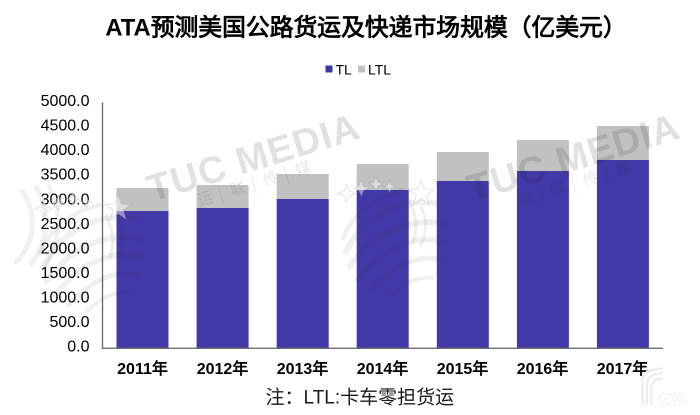 The height and width of the screenshot is (415, 700). What do you see at coordinates (379, 70) in the screenshot?
I see `svg-text: LTL` at bounding box center [379, 70].